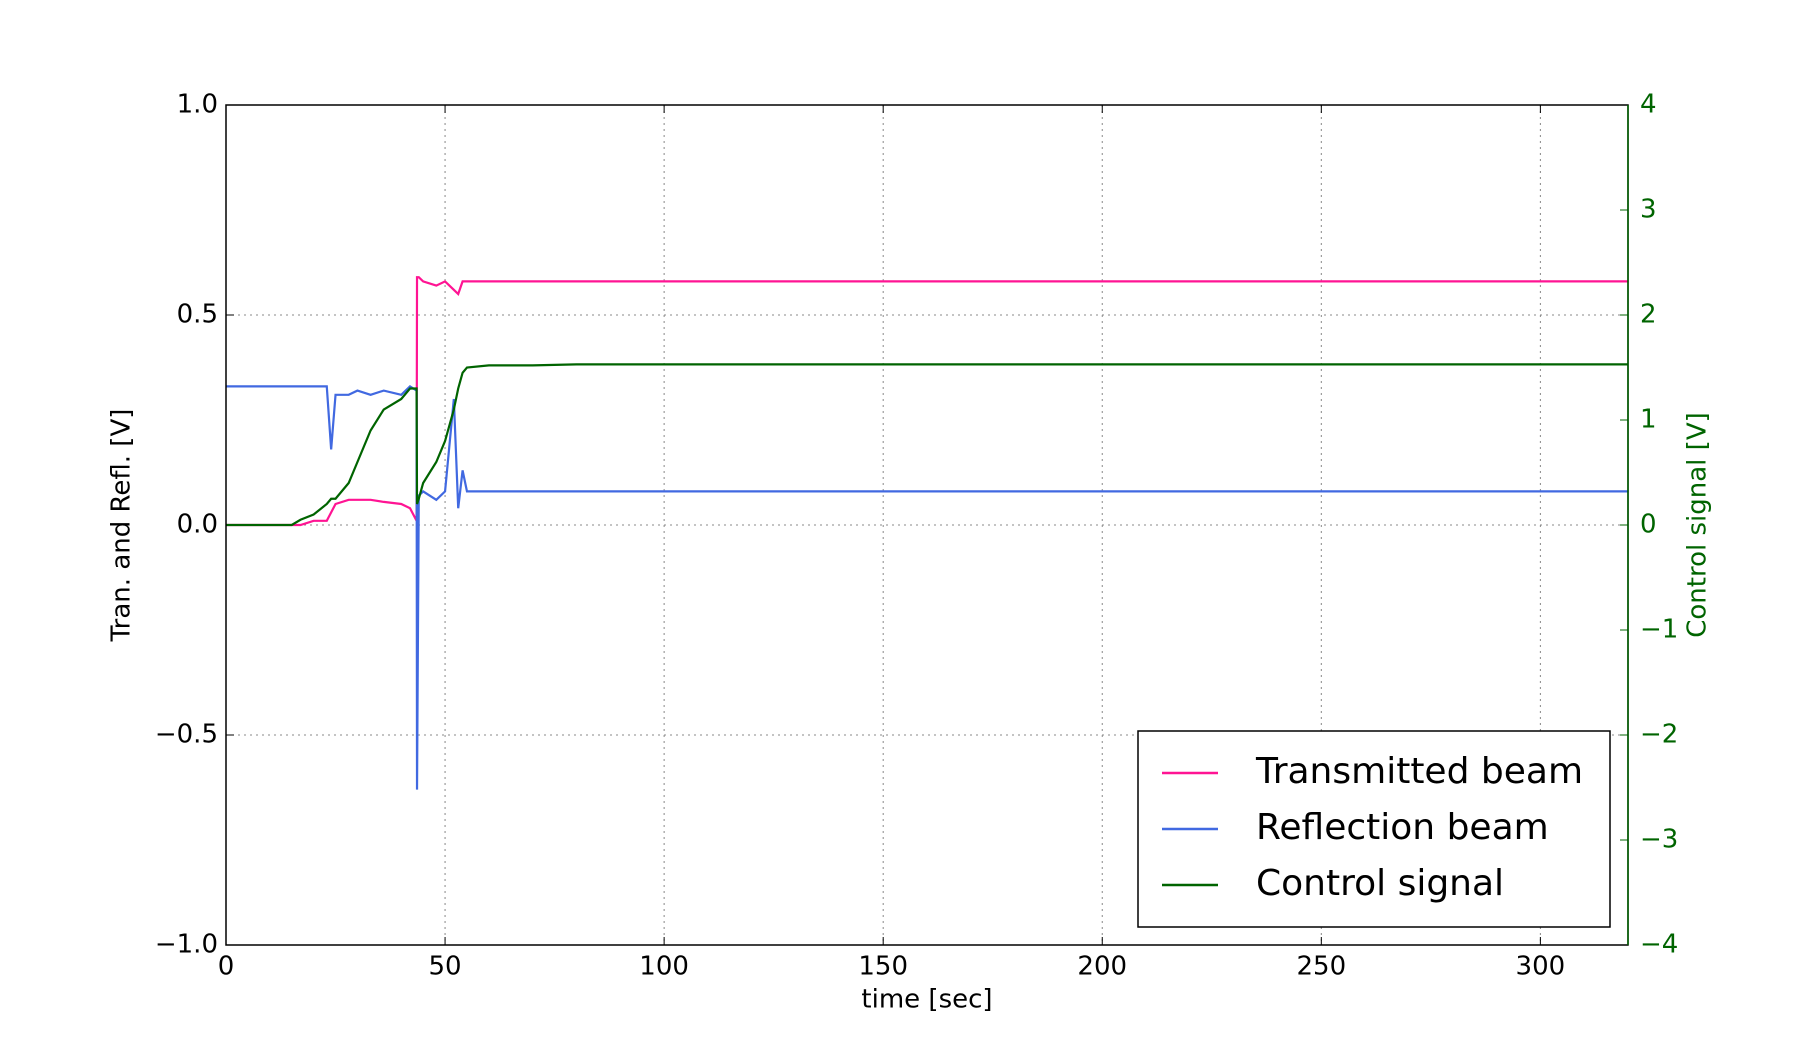 The height and width of the screenshot is (1045, 1800). I want to click on x-tick-label: 100, so click(664, 967).